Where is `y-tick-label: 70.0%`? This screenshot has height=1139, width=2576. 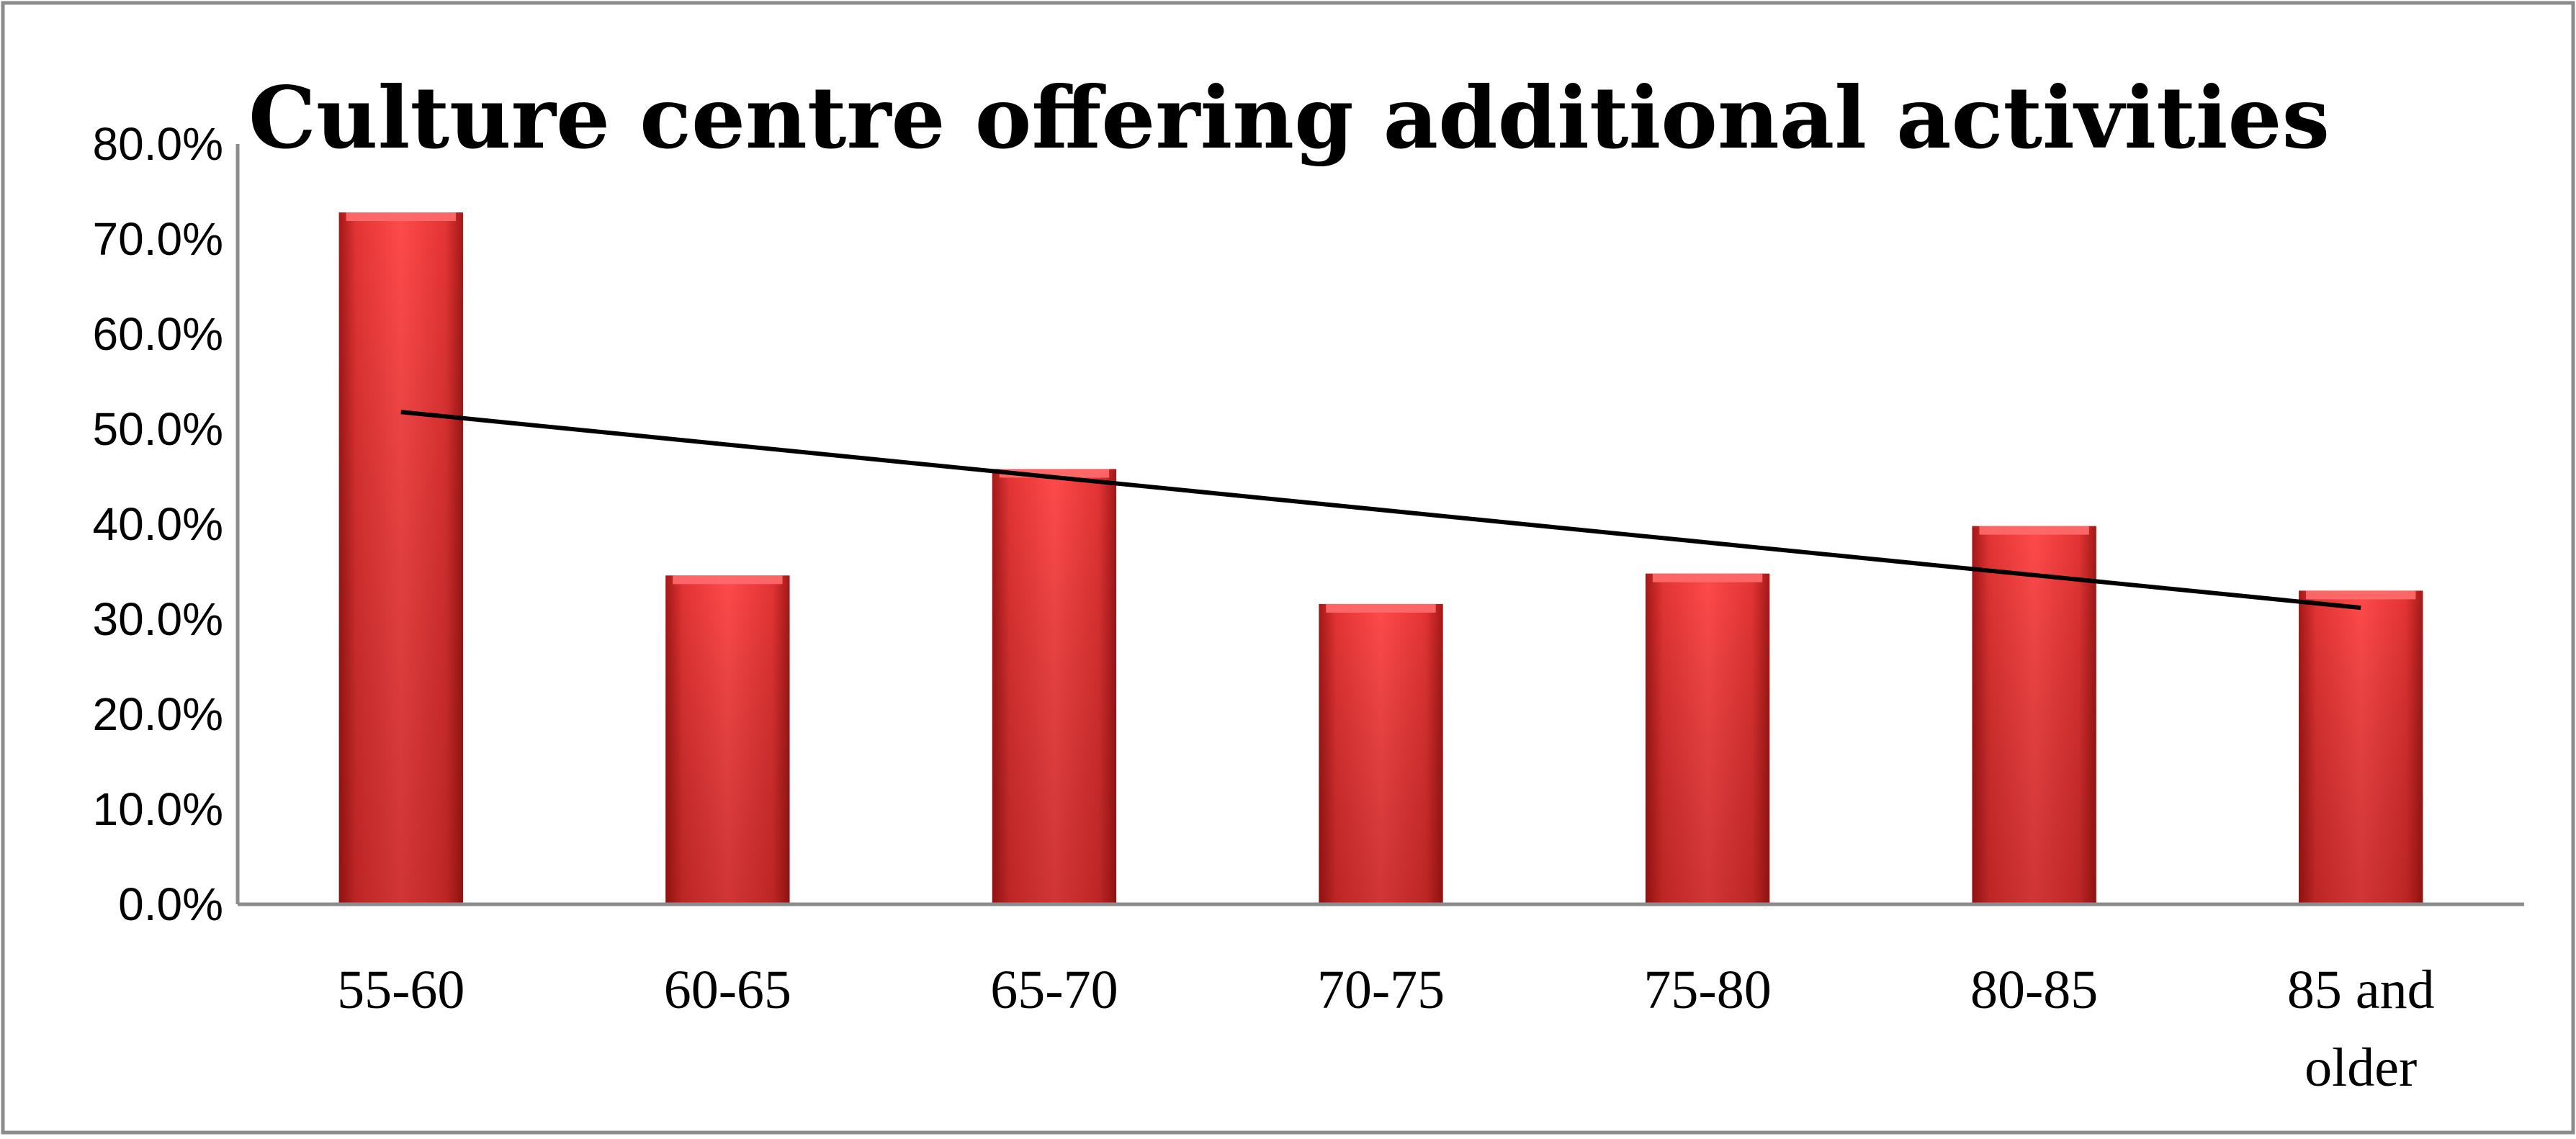
y-tick-label: 70.0% is located at coordinates (158, 239).